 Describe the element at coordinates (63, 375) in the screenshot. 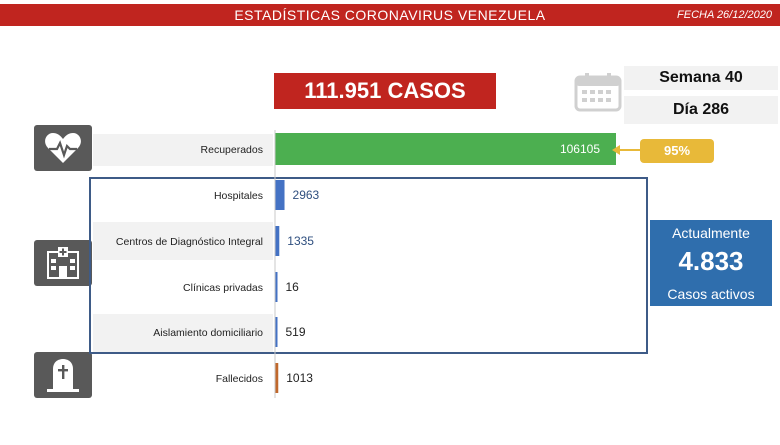

I see `tombstone-icon` at that location.